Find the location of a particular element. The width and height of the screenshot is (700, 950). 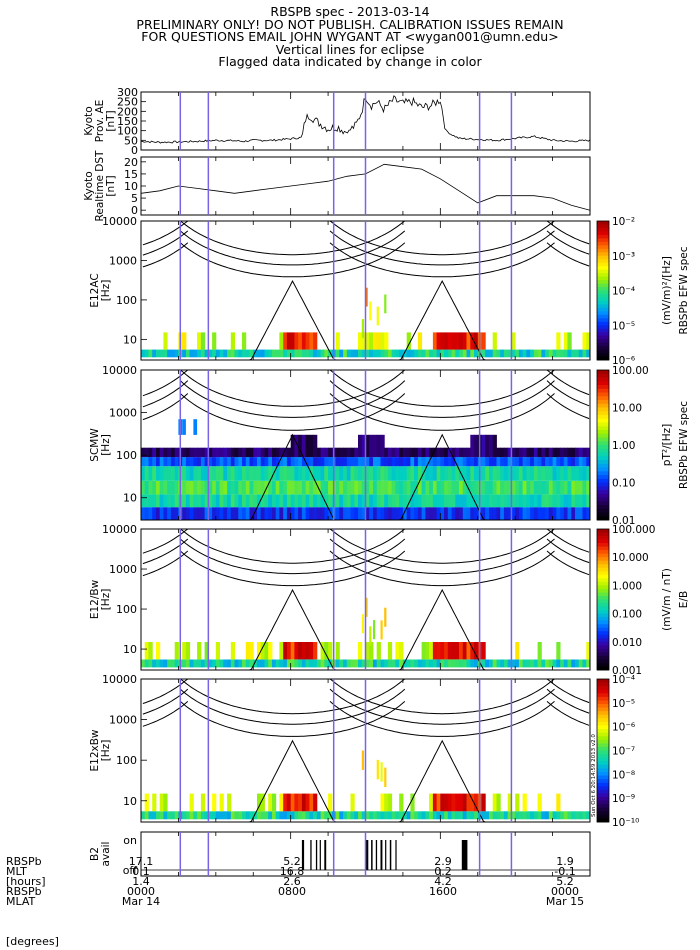

colorbar-frame is located at coordinates (603, 290).